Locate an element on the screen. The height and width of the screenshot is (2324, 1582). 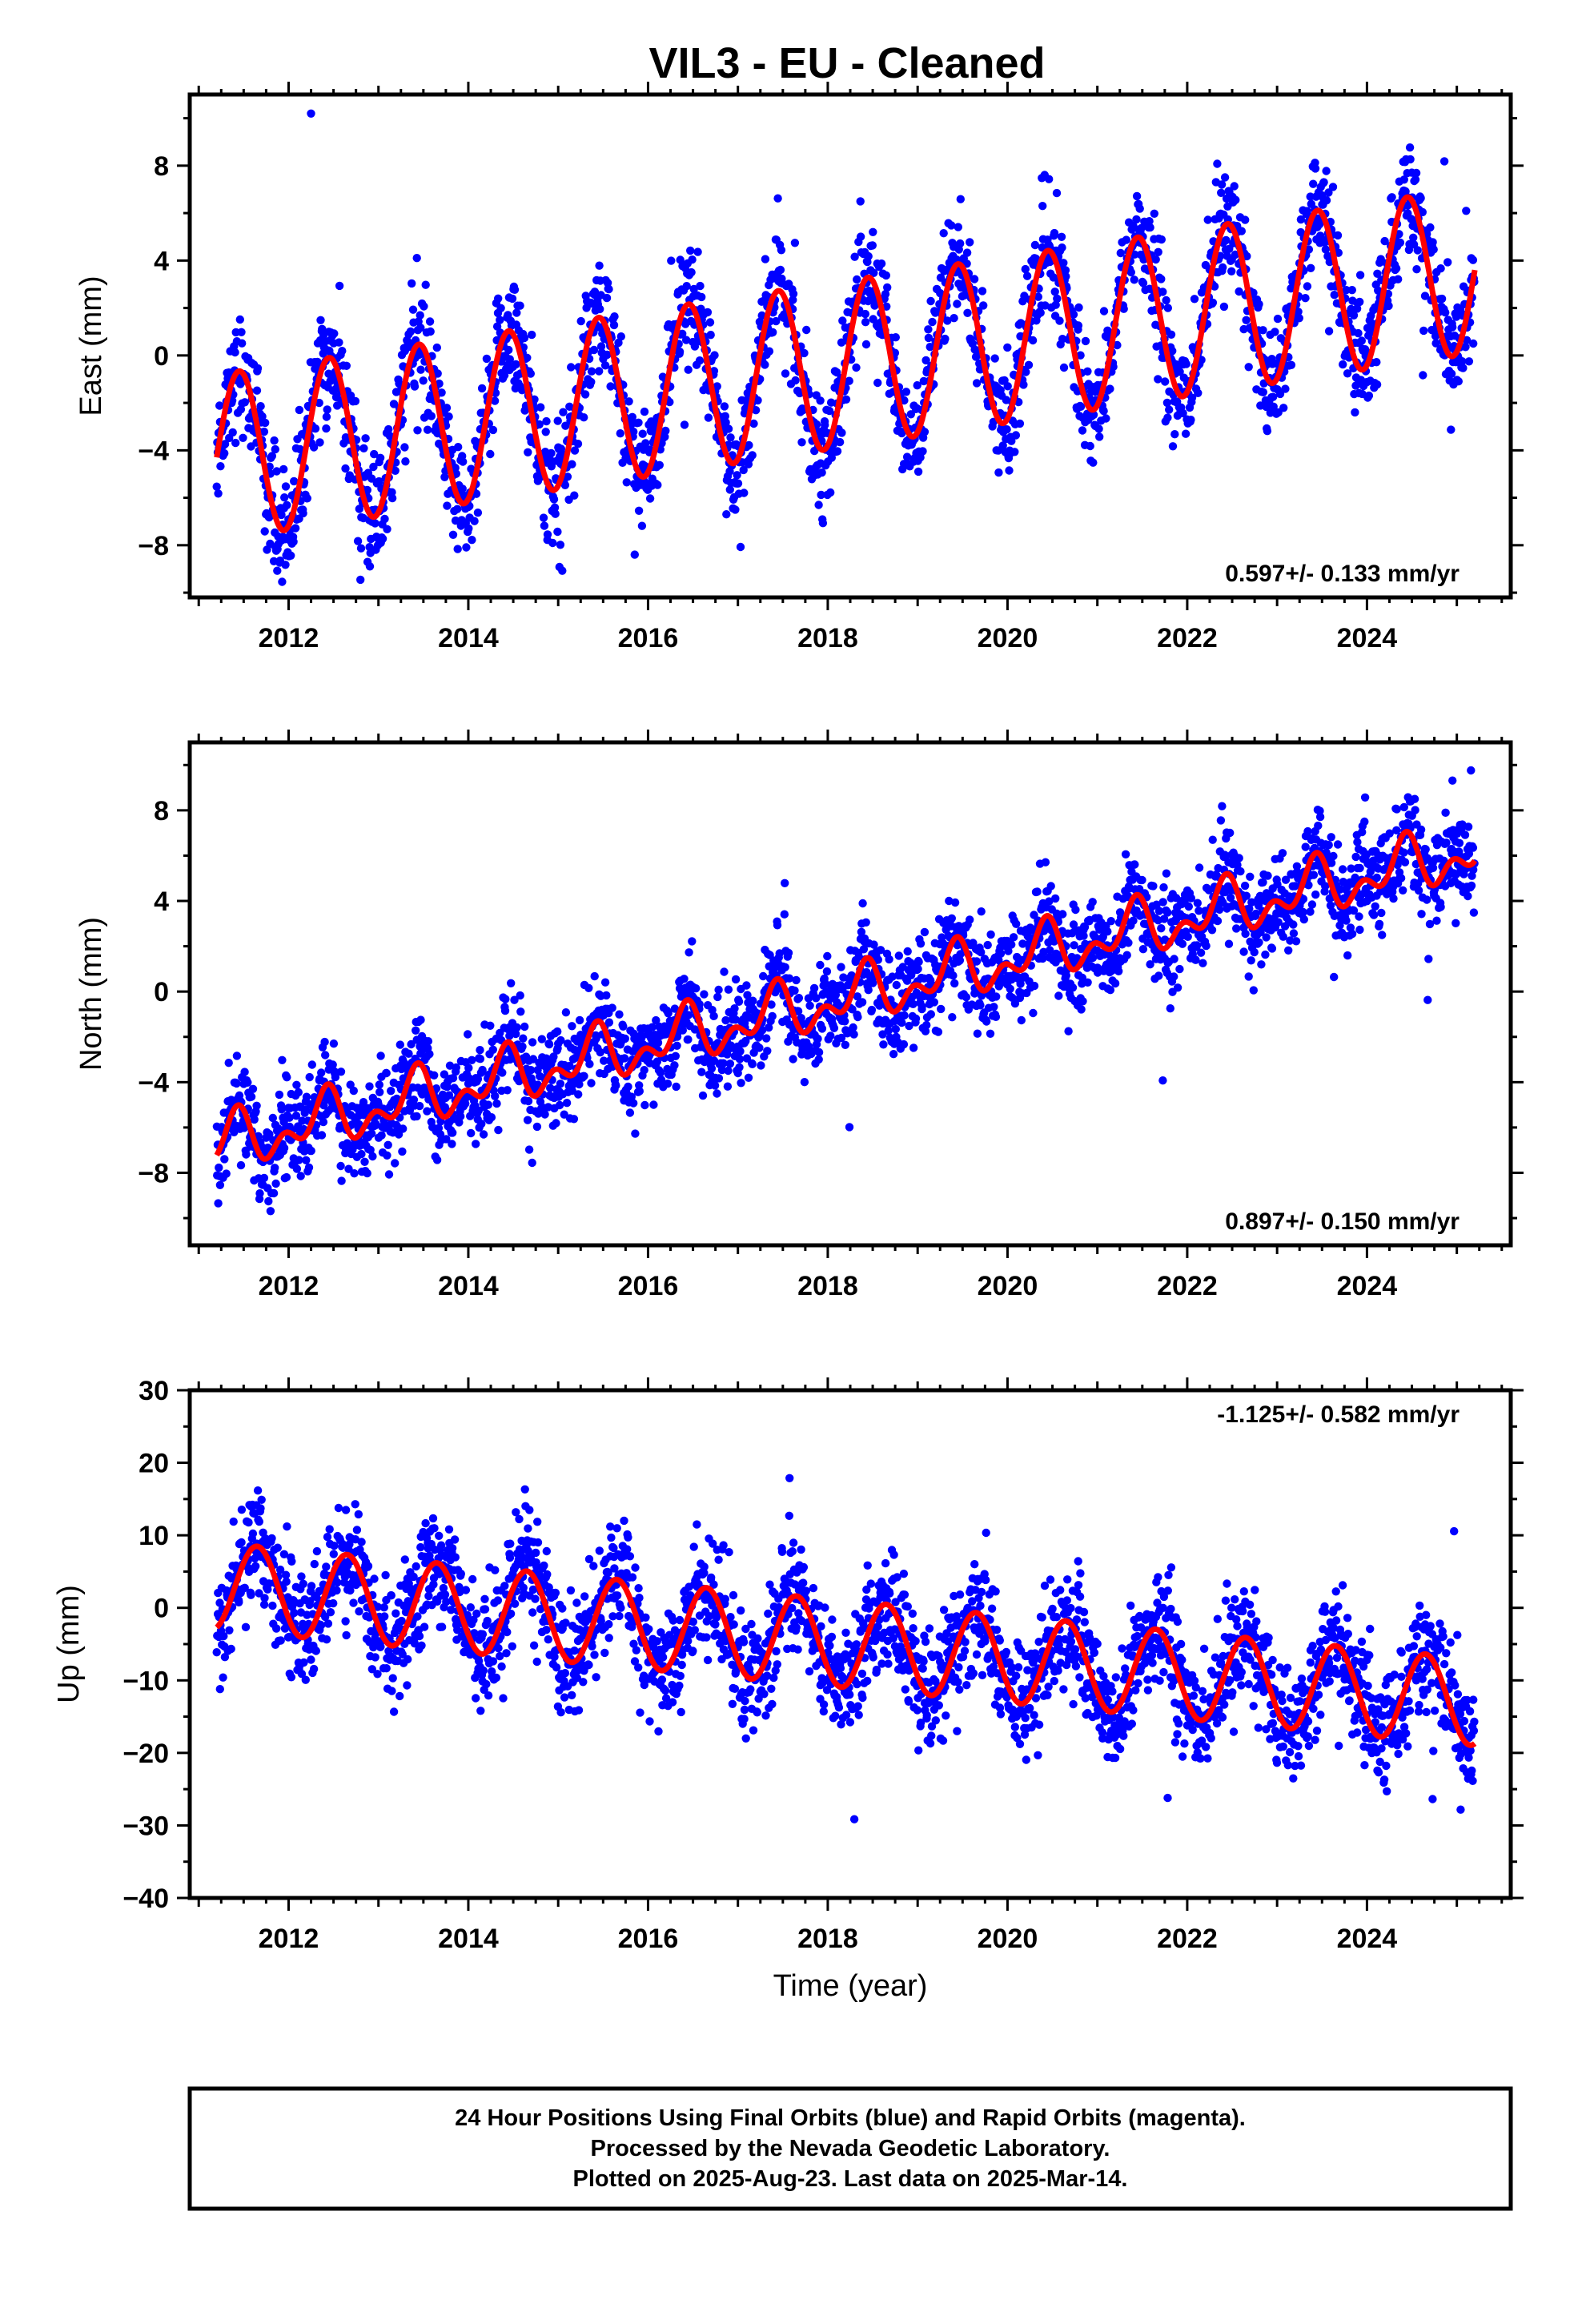
x-tick-label: 2018 is located at coordinates (827, 638).